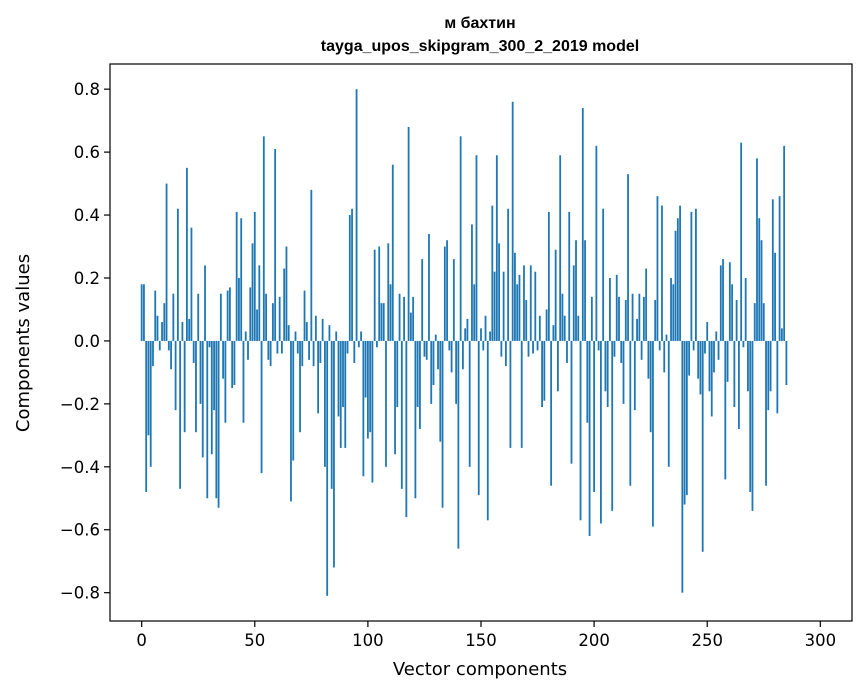  What do you see at coordinates (87, 278) in the screenshot?
I see `y-tick-label: 0.2` at bounding box center [87, 278].